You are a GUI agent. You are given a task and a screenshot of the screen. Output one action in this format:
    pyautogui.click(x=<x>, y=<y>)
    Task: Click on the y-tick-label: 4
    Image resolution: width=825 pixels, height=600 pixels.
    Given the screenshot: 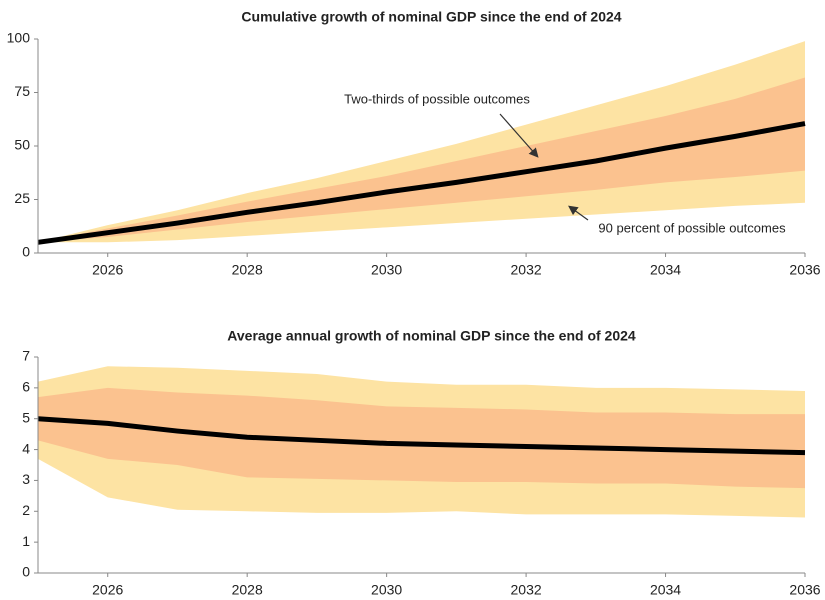 What is the action you would take?
    pyautogui.click(x=26, y=448)
    